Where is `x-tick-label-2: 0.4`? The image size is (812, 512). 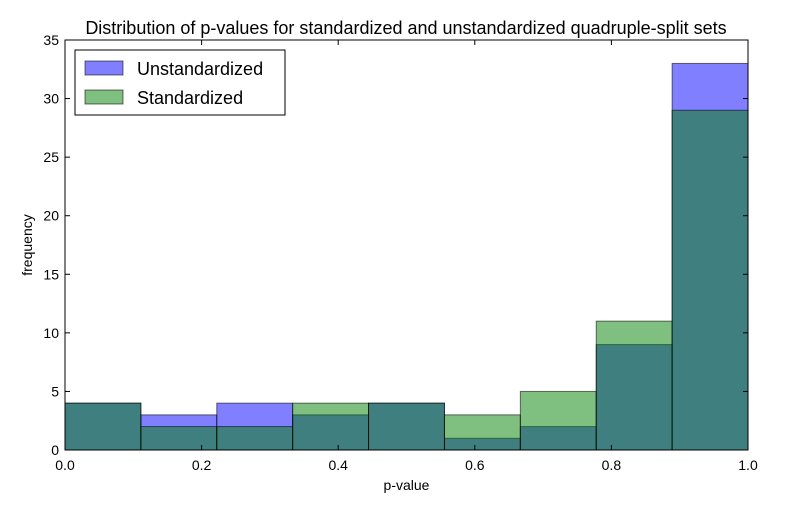
x-tick-label-2: 0.4 is located at coordinates (338, 465).